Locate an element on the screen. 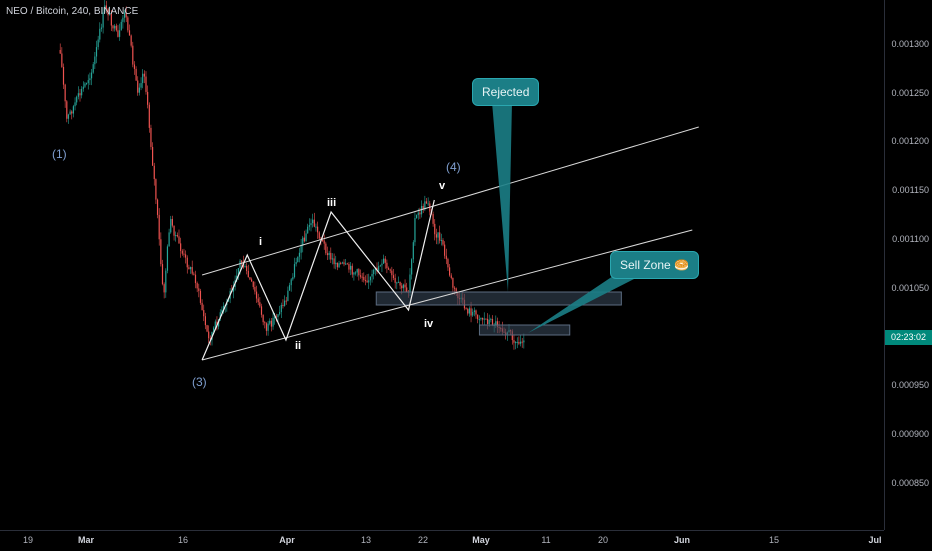 The width and height of the screenshot is (932, 551). wave-label-3: (3) is located at coordinates (199, 382).